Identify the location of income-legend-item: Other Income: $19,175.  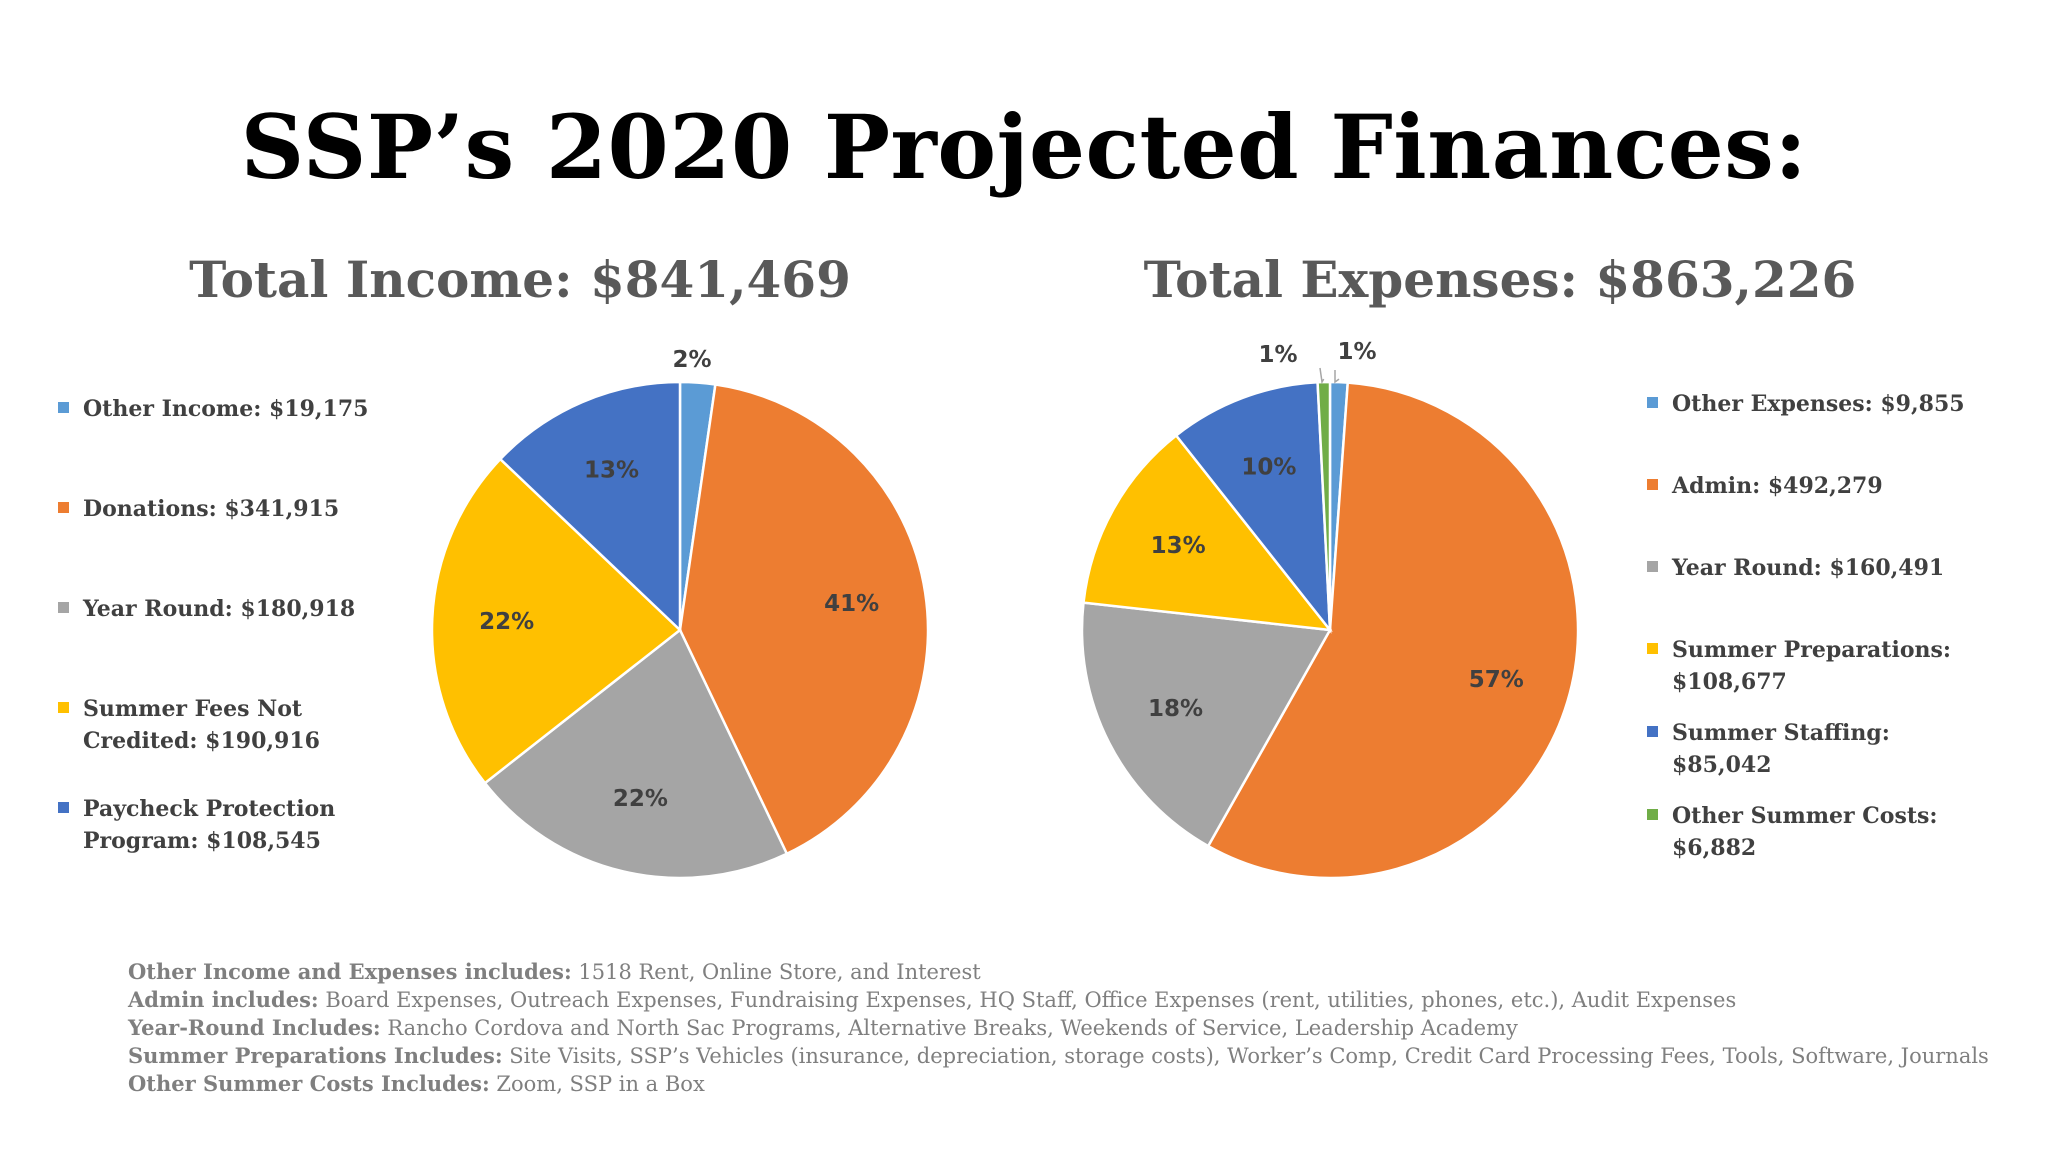
(218, 409).